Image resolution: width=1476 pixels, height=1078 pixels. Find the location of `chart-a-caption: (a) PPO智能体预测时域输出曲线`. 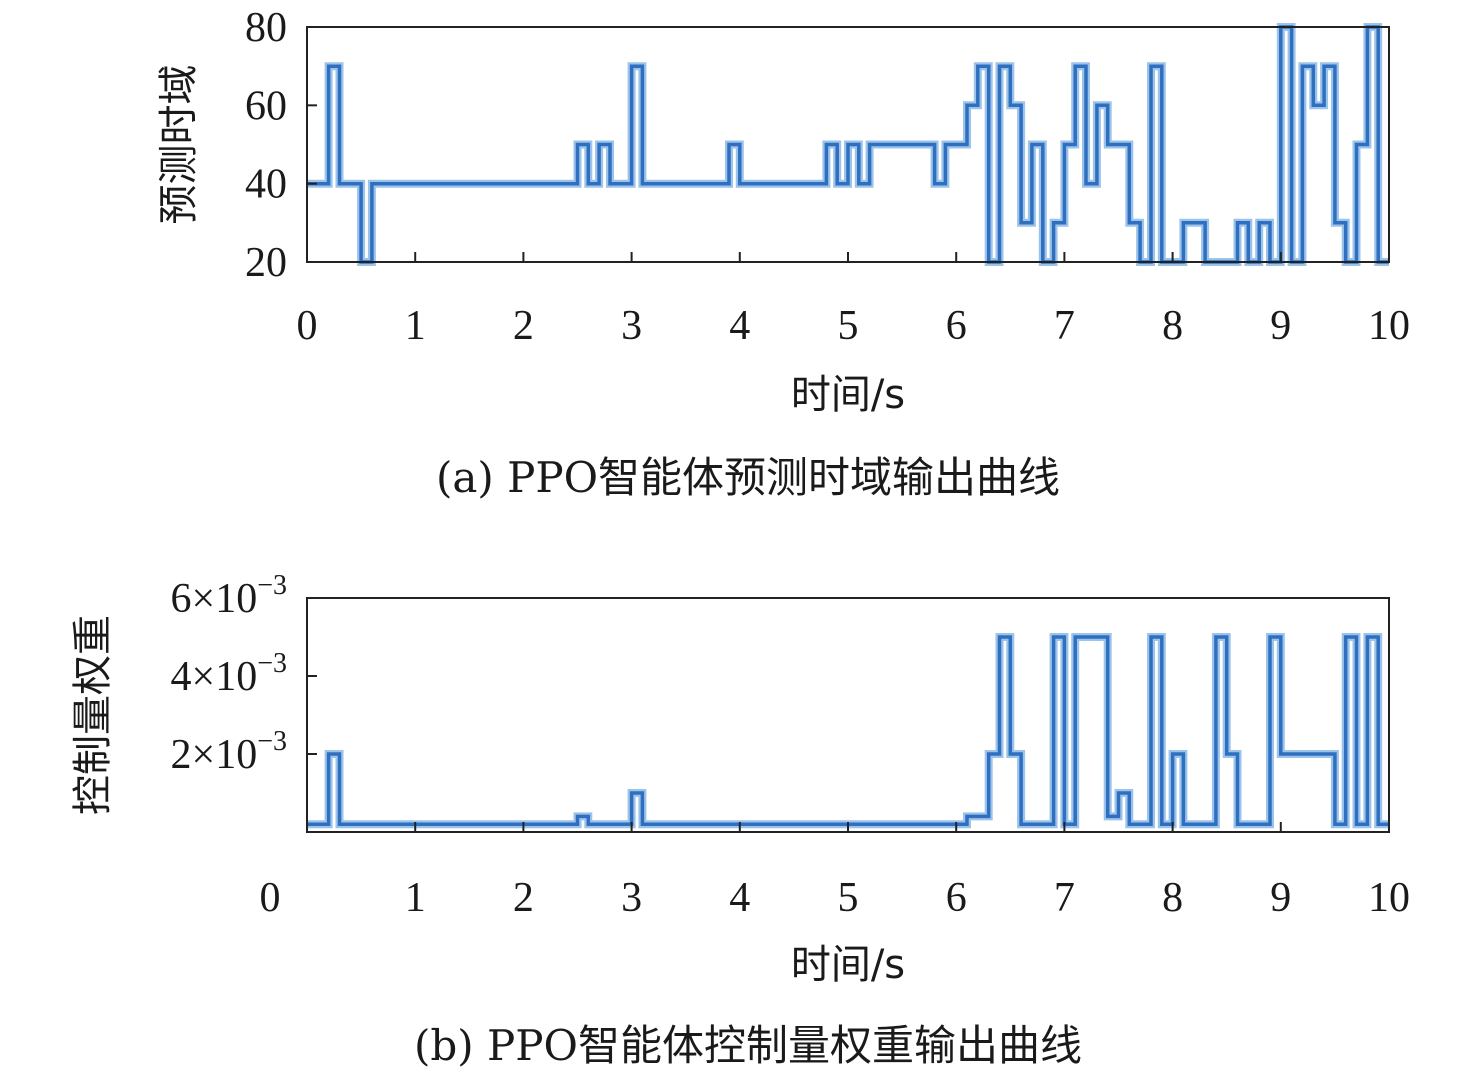

chart-a-caption: (a) PPO智能体预测时域输出曲线 is located at coordinates (748, 477).